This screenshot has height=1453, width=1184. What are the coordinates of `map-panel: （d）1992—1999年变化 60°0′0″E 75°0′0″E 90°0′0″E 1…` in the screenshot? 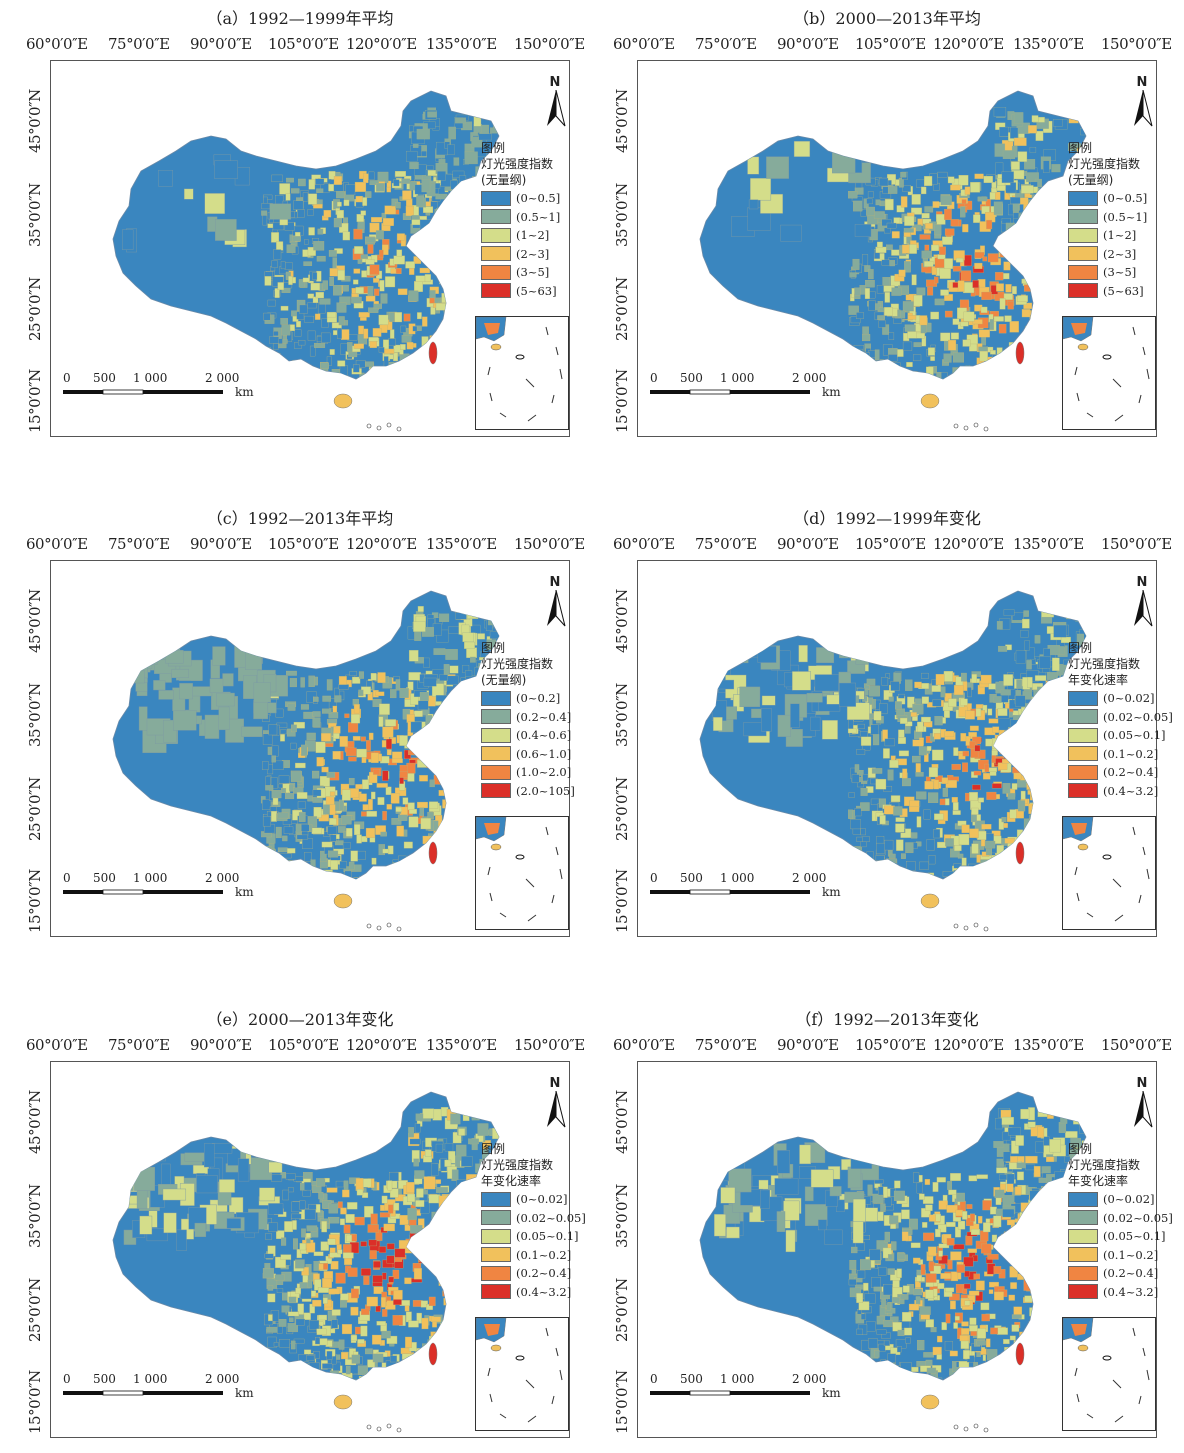 It's located at (890, 725).